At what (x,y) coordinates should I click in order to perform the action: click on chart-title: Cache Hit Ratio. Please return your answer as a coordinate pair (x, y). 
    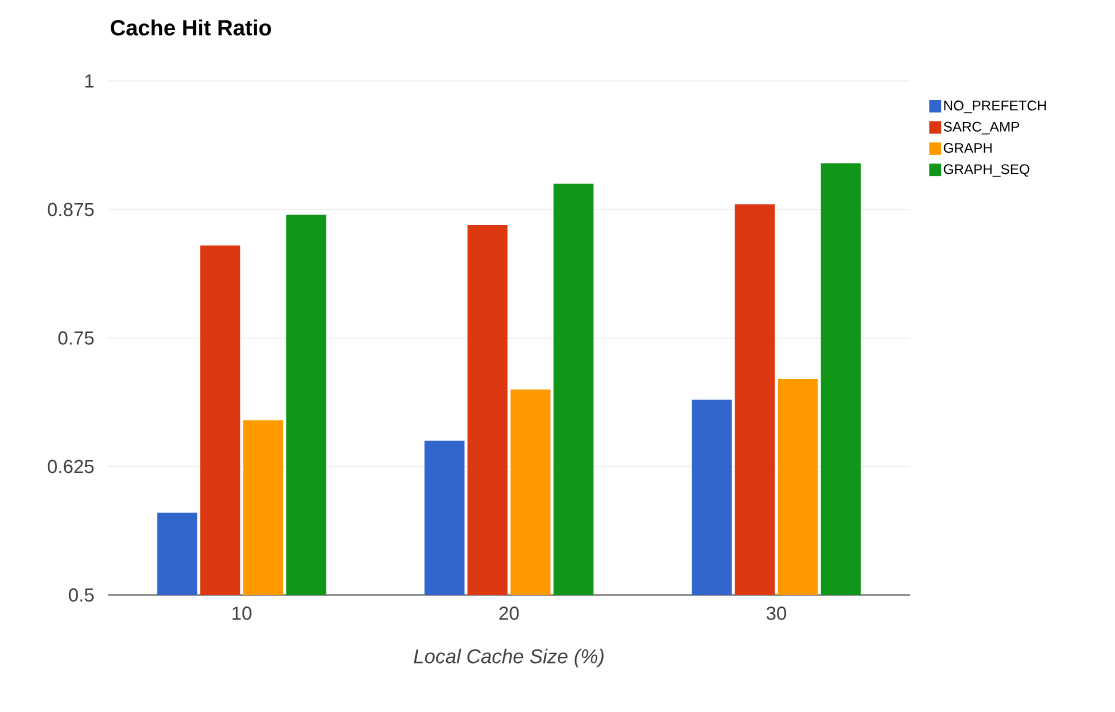
    Looking at the image, I should click on (191, 27).